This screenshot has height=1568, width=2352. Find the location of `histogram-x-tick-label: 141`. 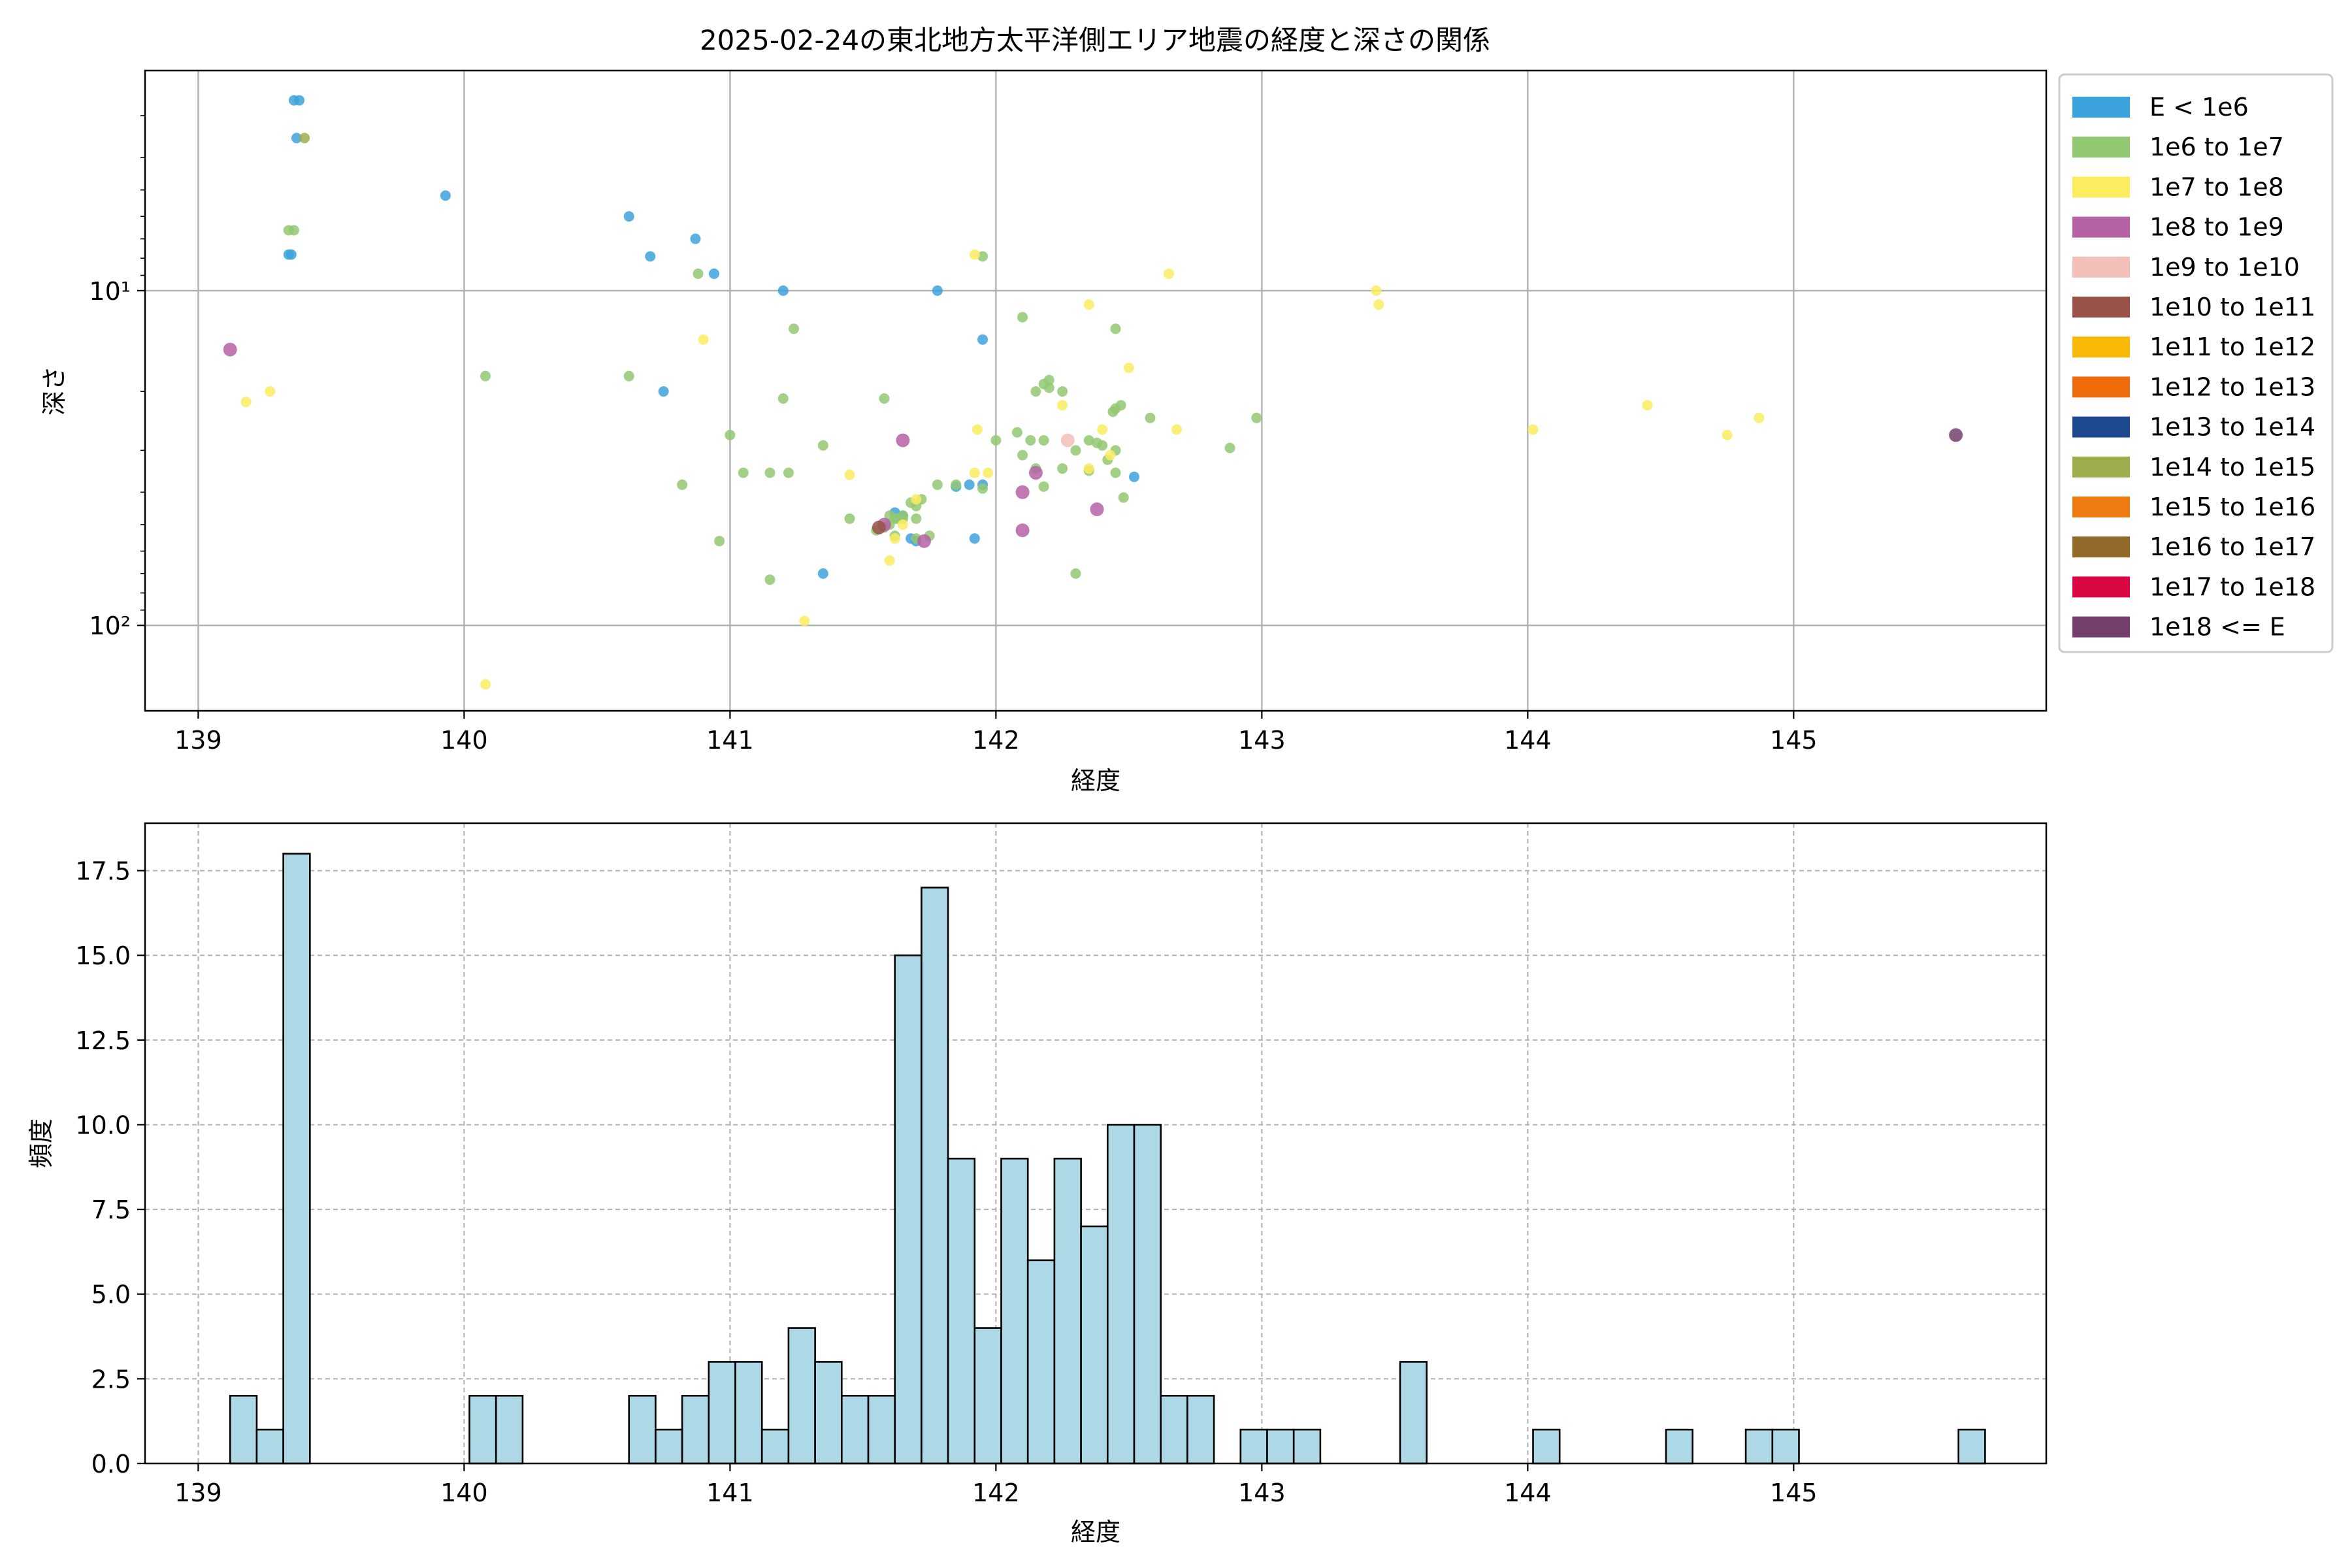

histogram-x-tick-label: 141 is located at coordinates (730, 1492).